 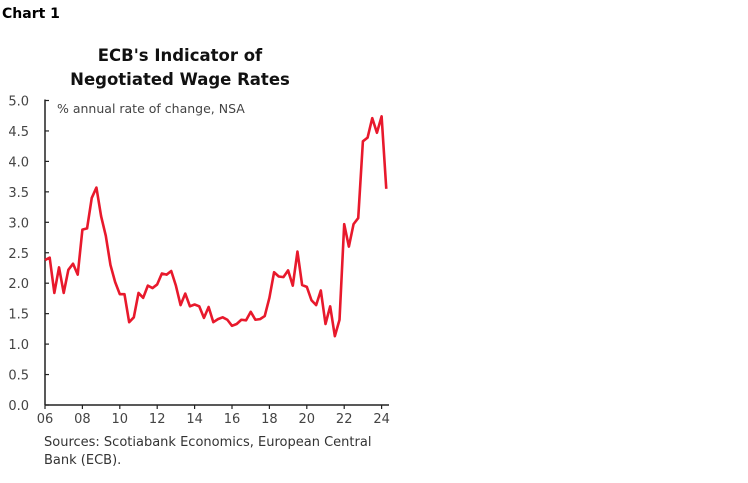 What do you see at coordinates (157, 419) in the screenshot?
I see `x-tick-label: 12` at bounding box center [157, 419].